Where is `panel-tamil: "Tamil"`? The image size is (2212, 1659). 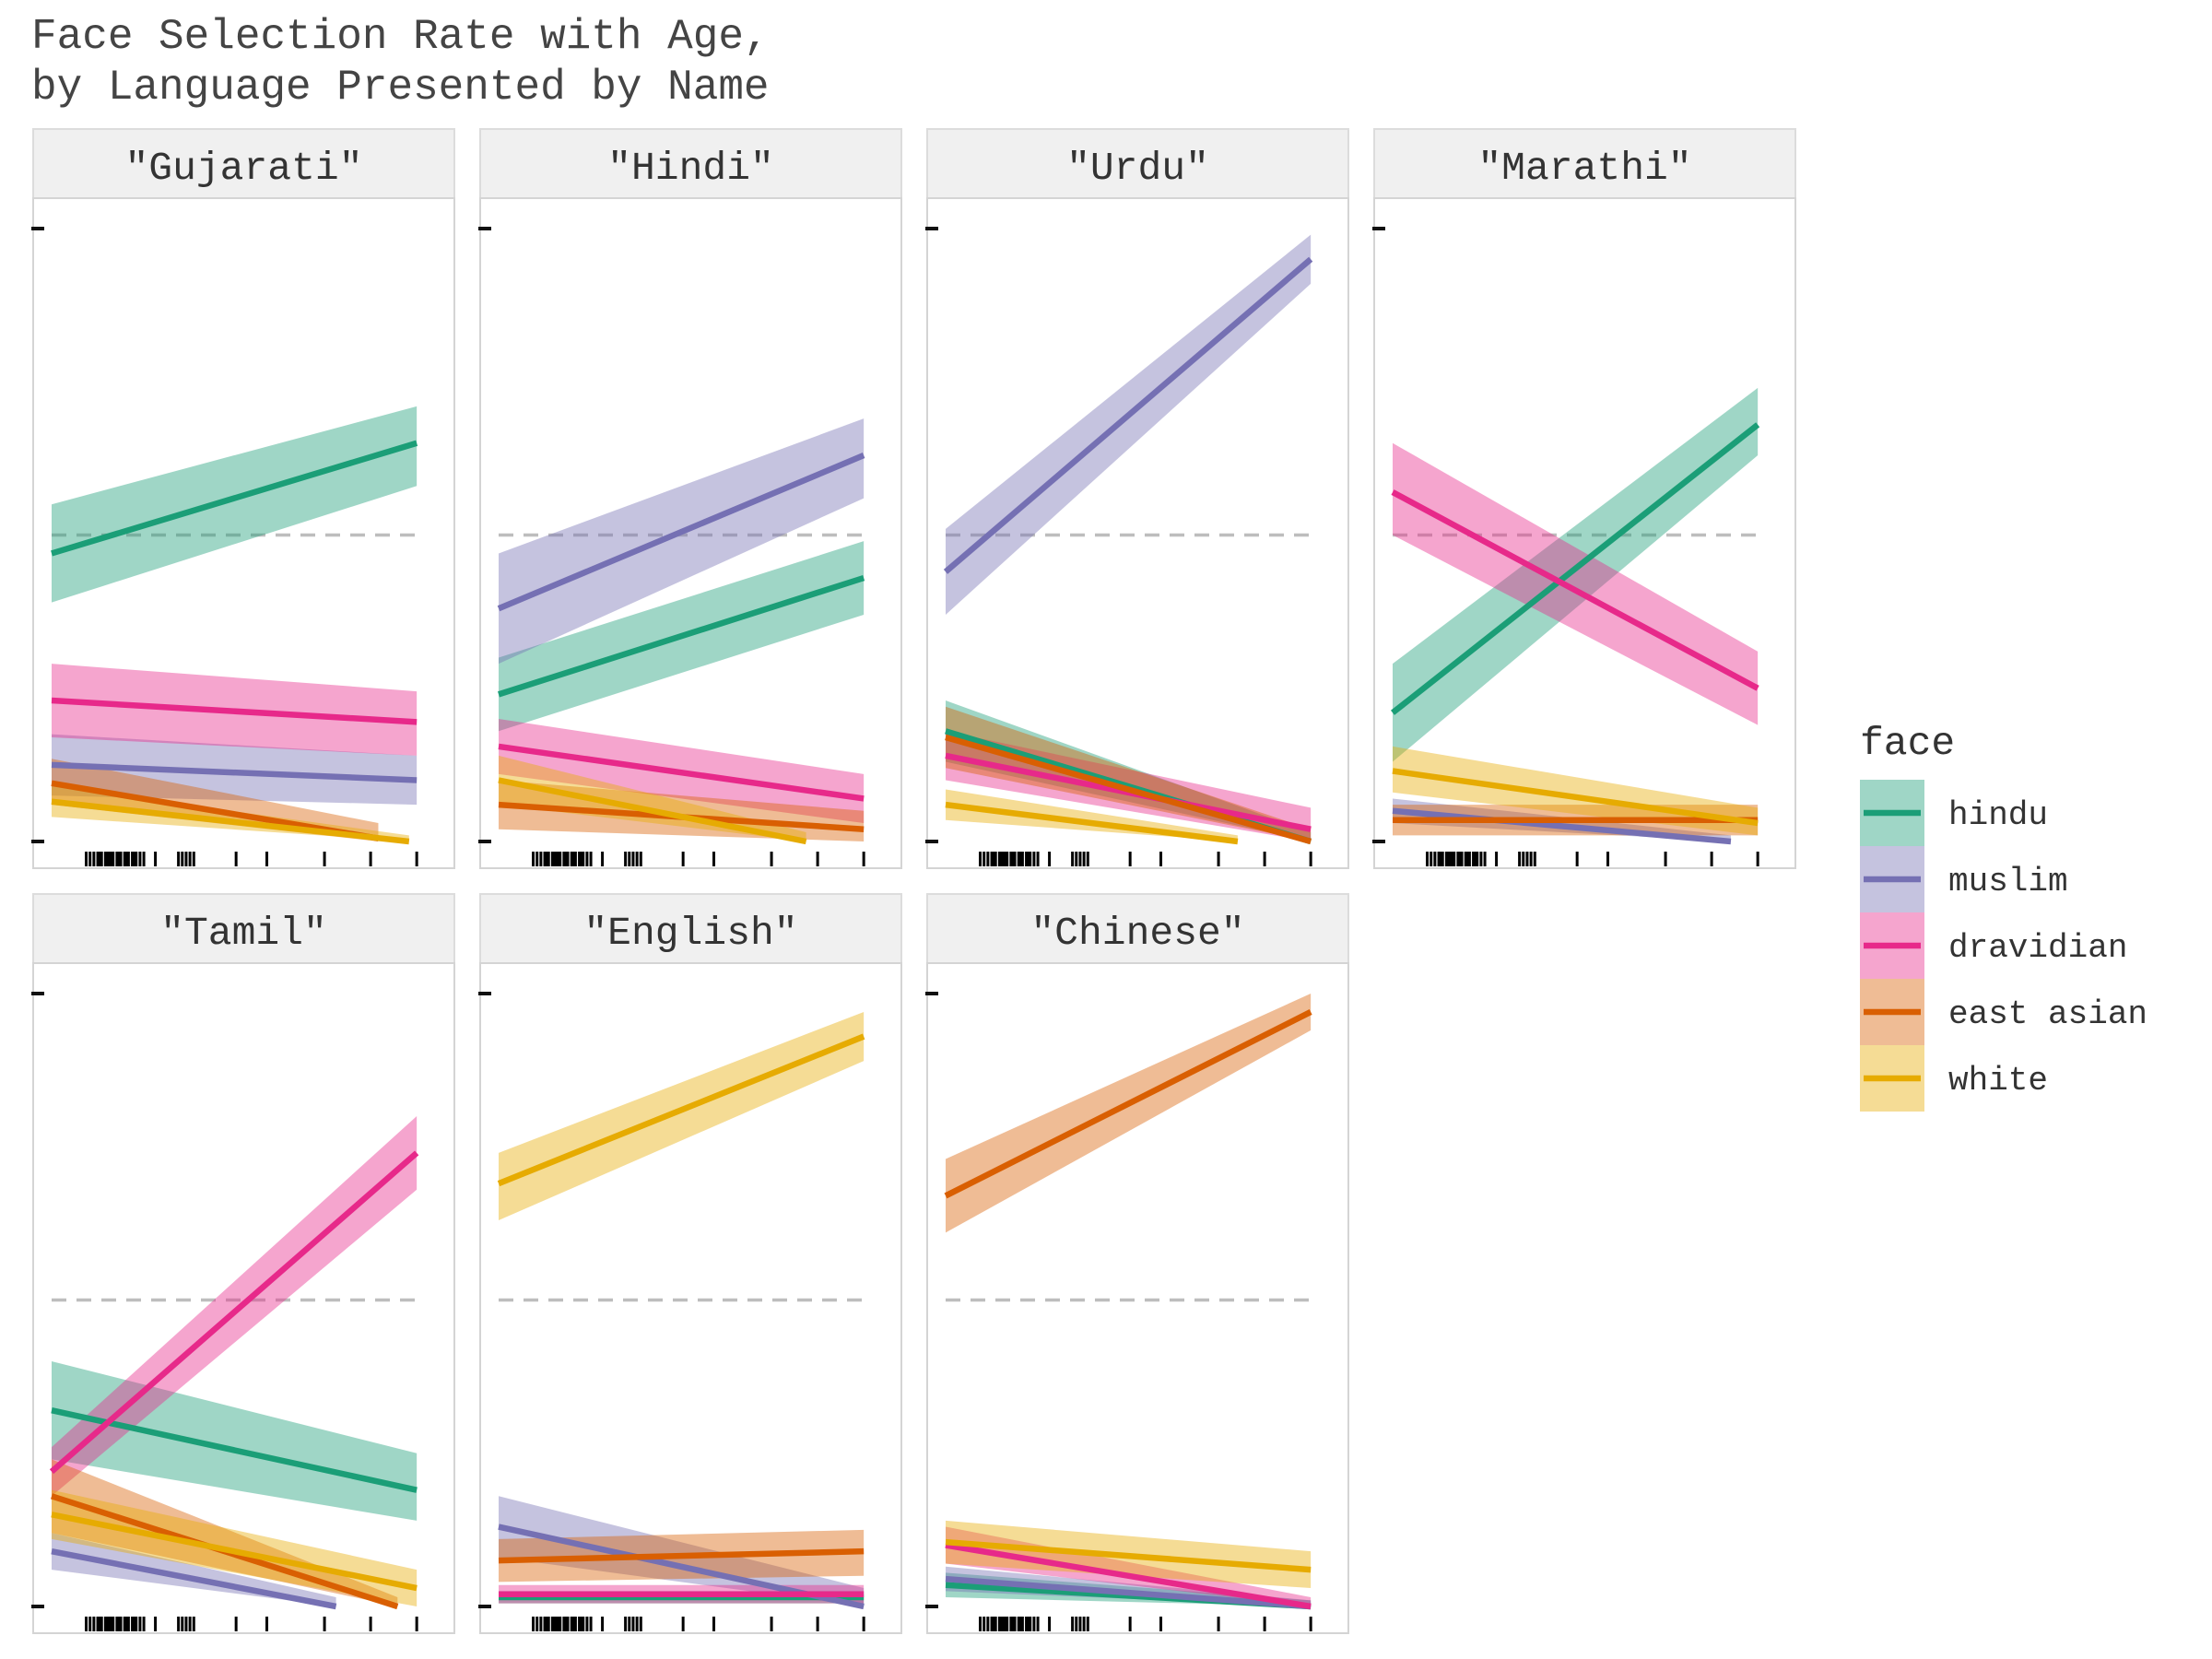
panel-tamil: "Tamil" is located at coordinates (243, 1263).